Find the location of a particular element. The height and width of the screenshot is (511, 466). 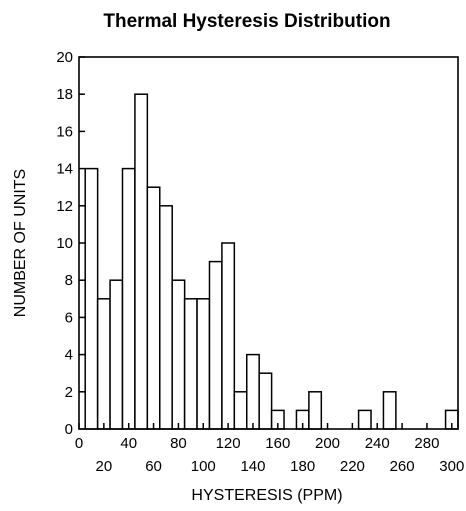

y-tick-label: 8 is located at coordinates (69, 280).